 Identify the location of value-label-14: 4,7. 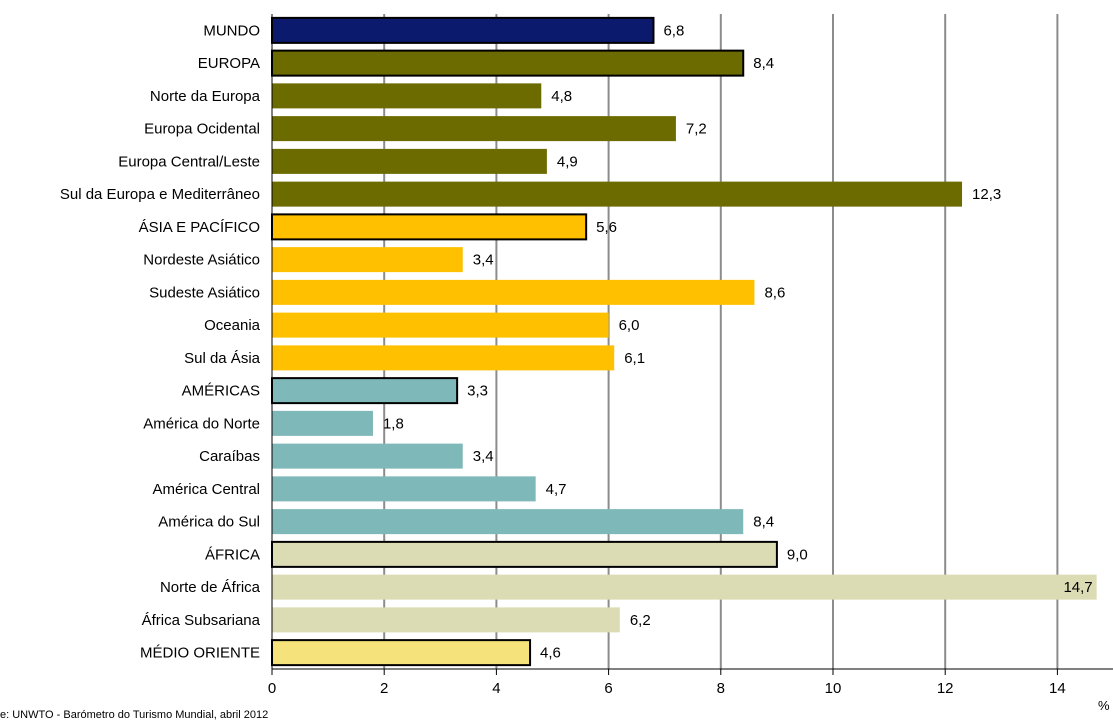
(556, 489).